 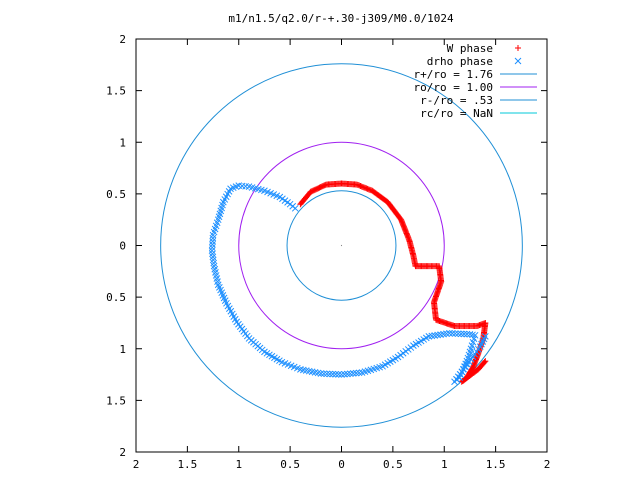 What do you see at coordinates (122, 246) in the screenshot?
I see `y-tick-label: 0` at bounding box center [122, 246].